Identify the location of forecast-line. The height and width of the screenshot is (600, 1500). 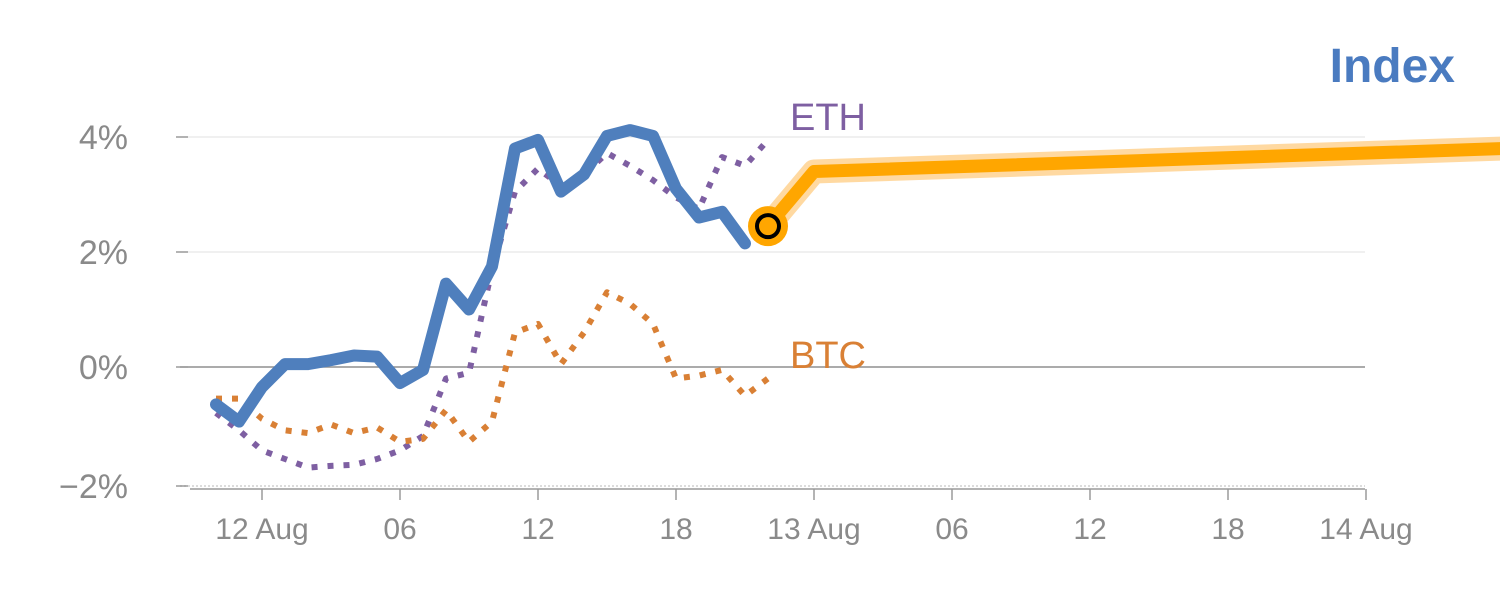
(1131, 186).